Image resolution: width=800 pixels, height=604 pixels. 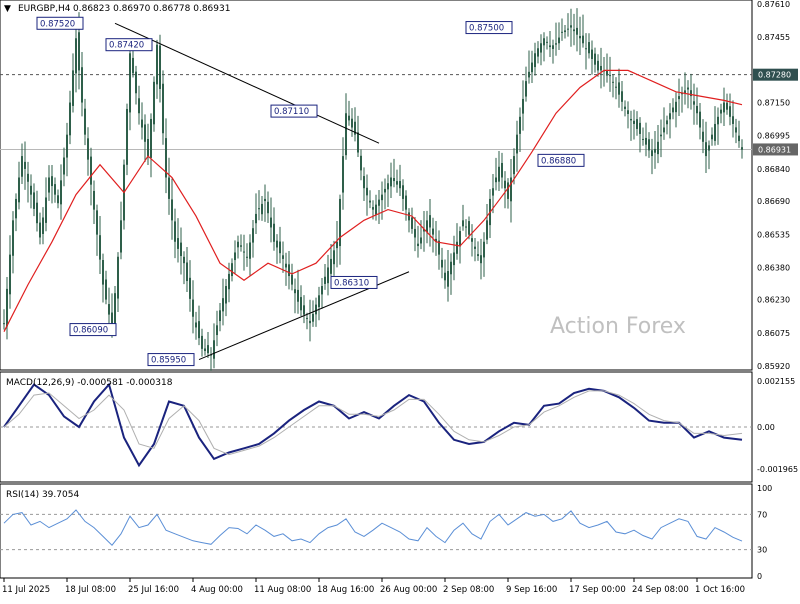 What do you see at coordinates (26, 590) in the screenshot?
I see `time-tick-label: 11 Jul 2025` at bounding box center [26, 590].